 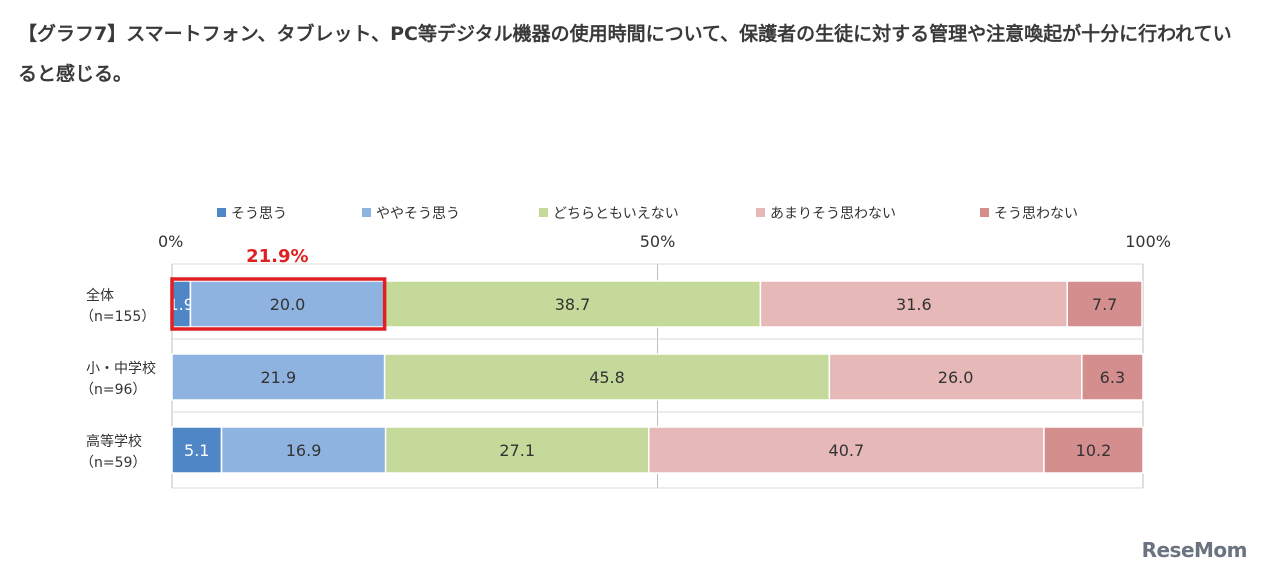 I want to click on legend-label: あまりそう思わない, so click(x=833, y=214).